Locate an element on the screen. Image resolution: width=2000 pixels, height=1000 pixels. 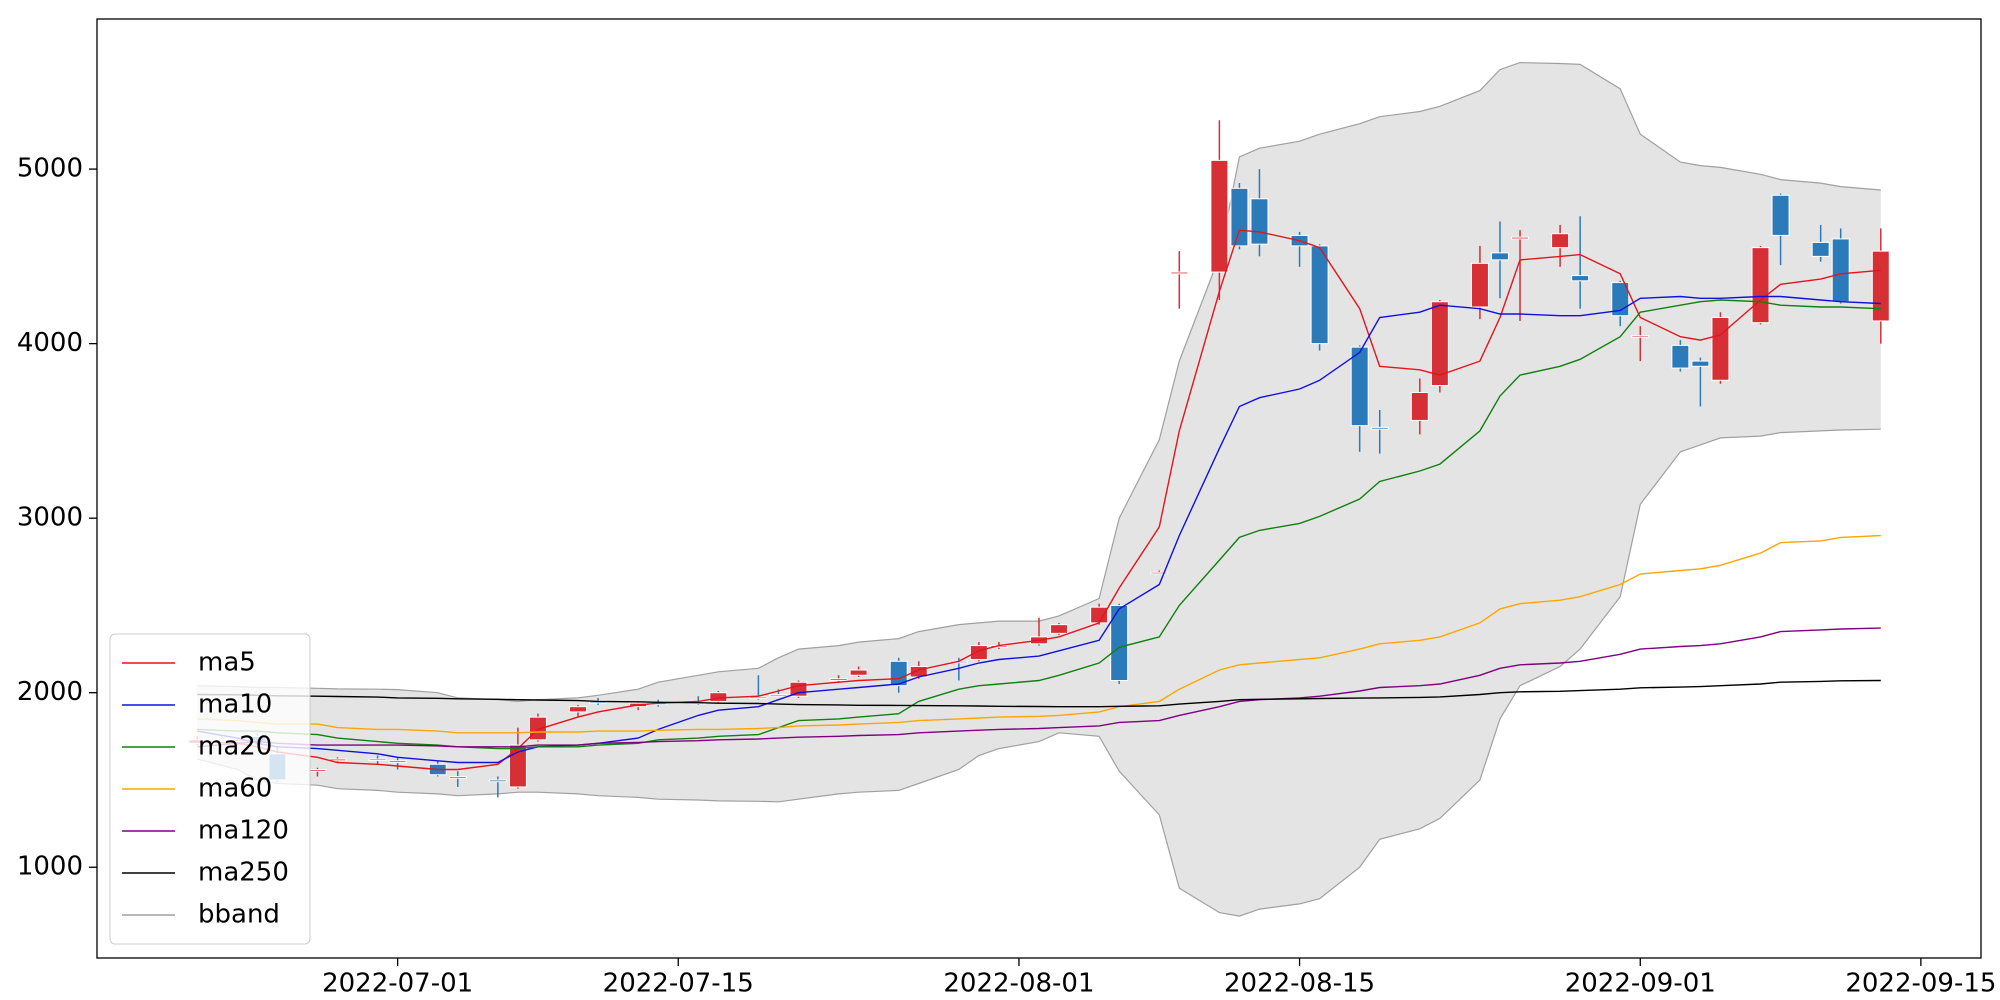
legend-label: ma250 is located at coordinates (243, 873).